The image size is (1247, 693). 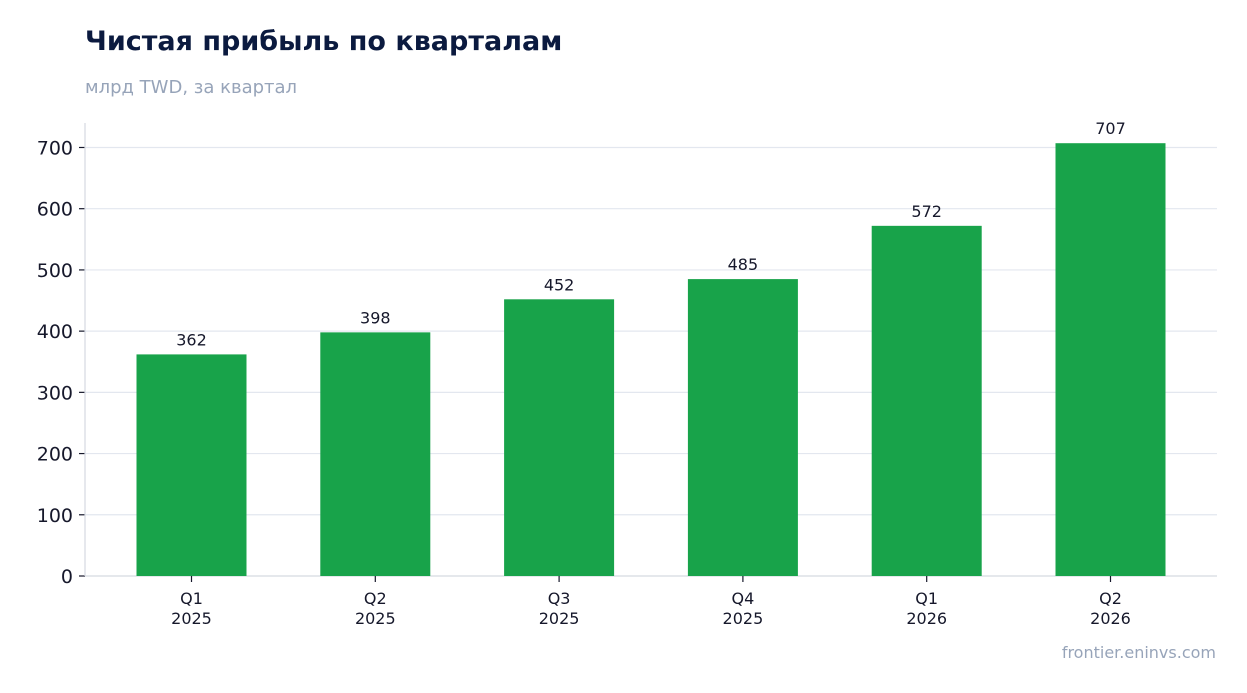 What do you see at coordinates (191, 87) in the screenshot?
I see `chart-subtitle: млрд TWD, за квартал` at bounding box center [191, 87].